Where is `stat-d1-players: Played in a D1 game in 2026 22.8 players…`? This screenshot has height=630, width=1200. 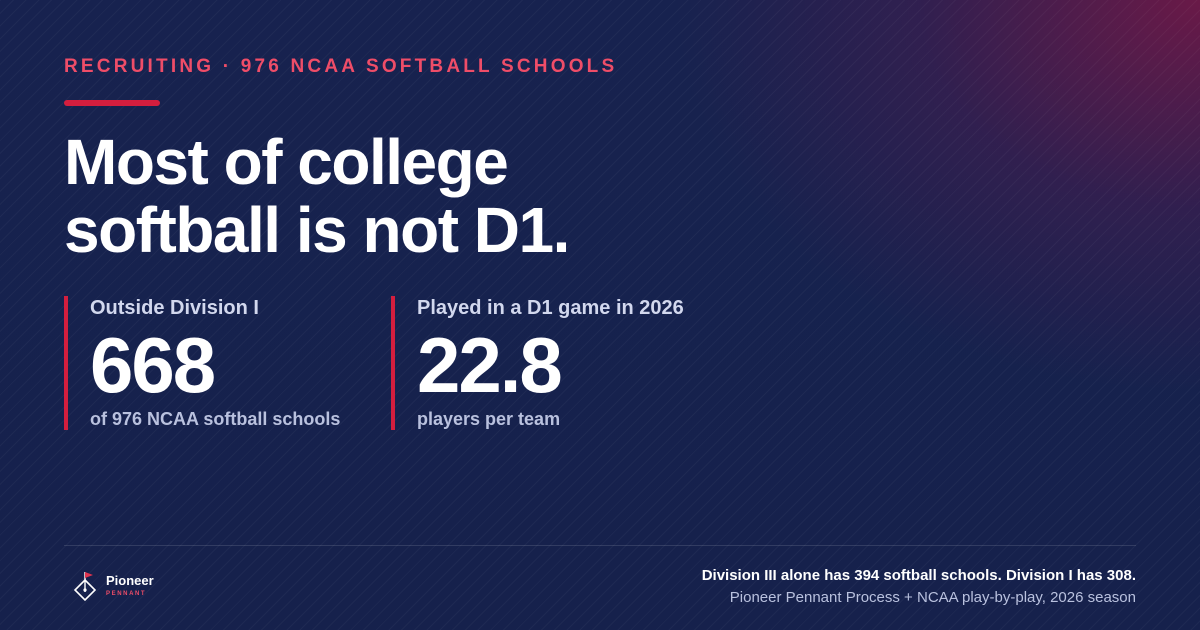 stat-d1-players: Played in a D1 game in 2026 22.8 players… is located at coordinates (537, 363).